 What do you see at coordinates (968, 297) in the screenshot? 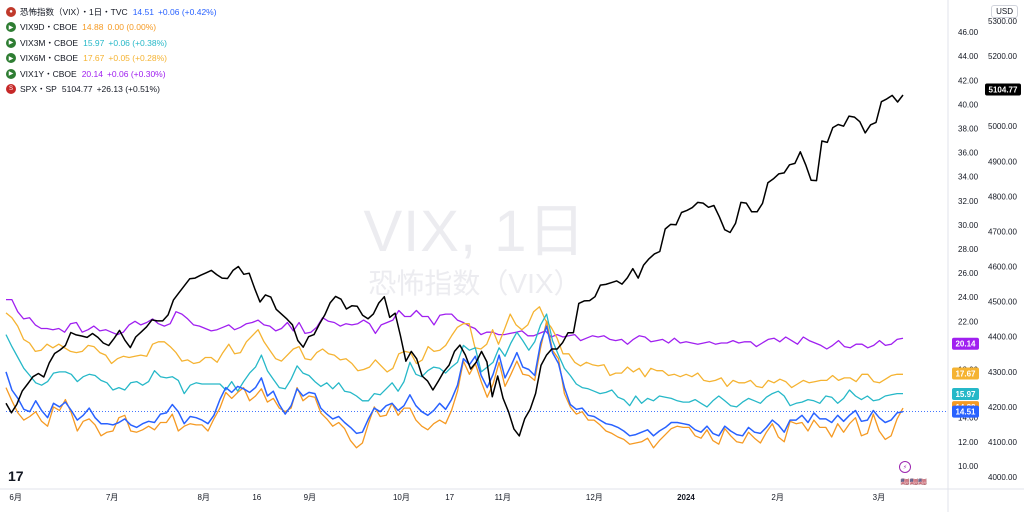
I see `left-axis-tick: 24.00` at bounding box center [968, 297].